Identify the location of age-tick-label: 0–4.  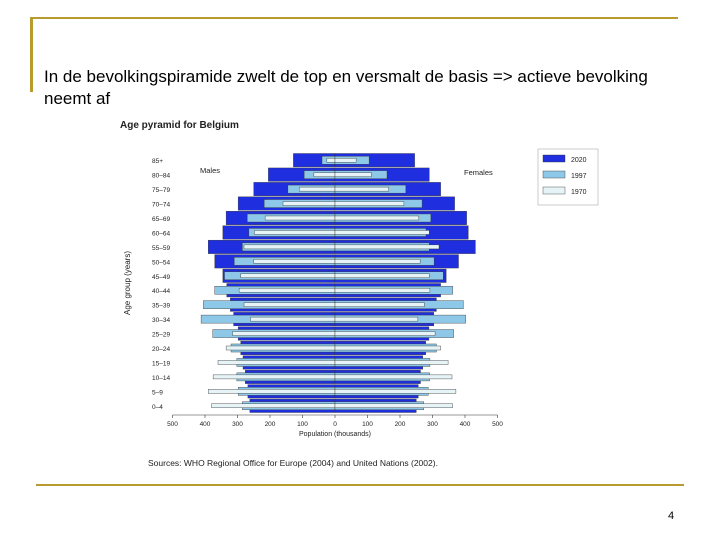
(157, 407).